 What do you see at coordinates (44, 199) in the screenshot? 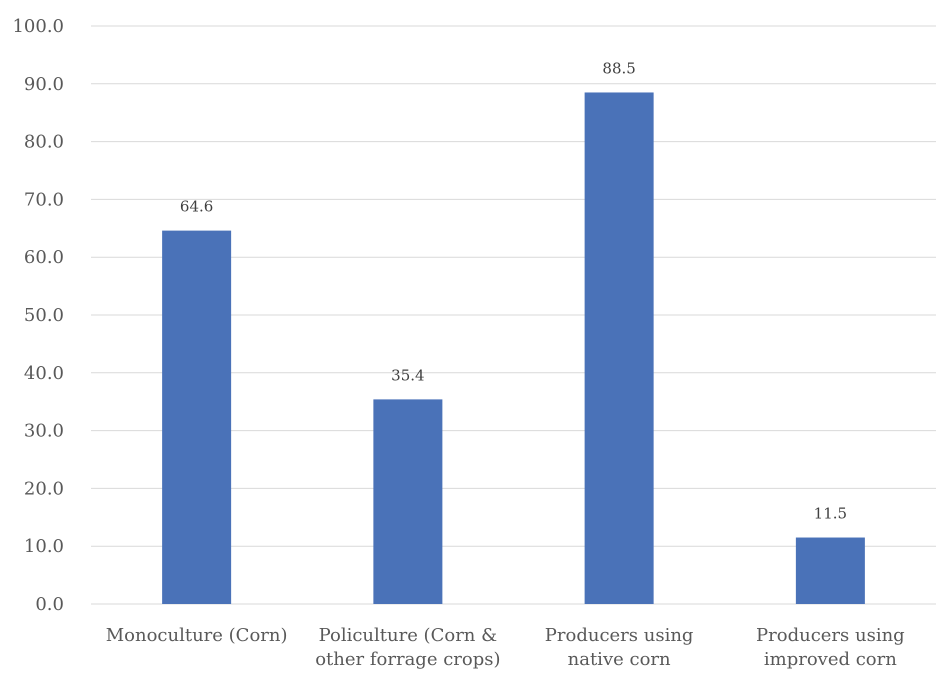
I see `y-tick-label: 70.0` at bounding box center [44, 199].